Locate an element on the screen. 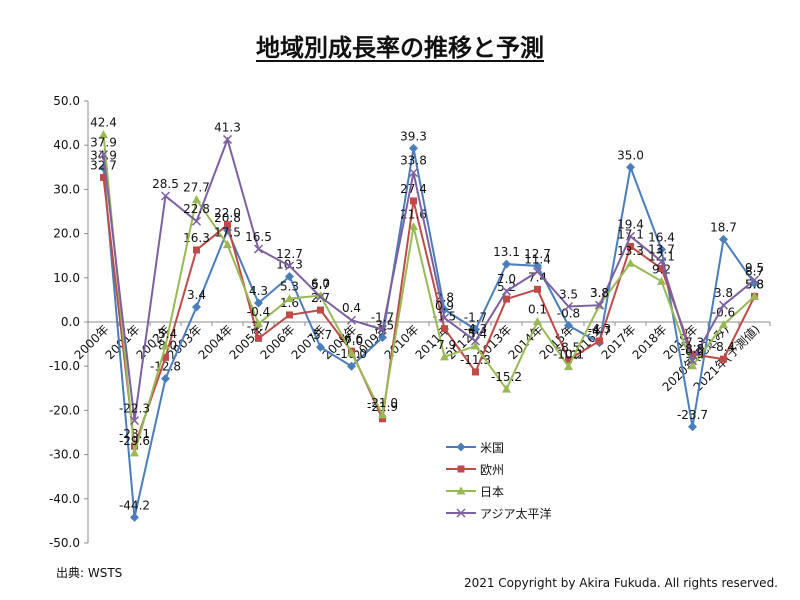 This screenshot has width=800, height=600. data-label: -0.6 is located at coordinates (723, 313).